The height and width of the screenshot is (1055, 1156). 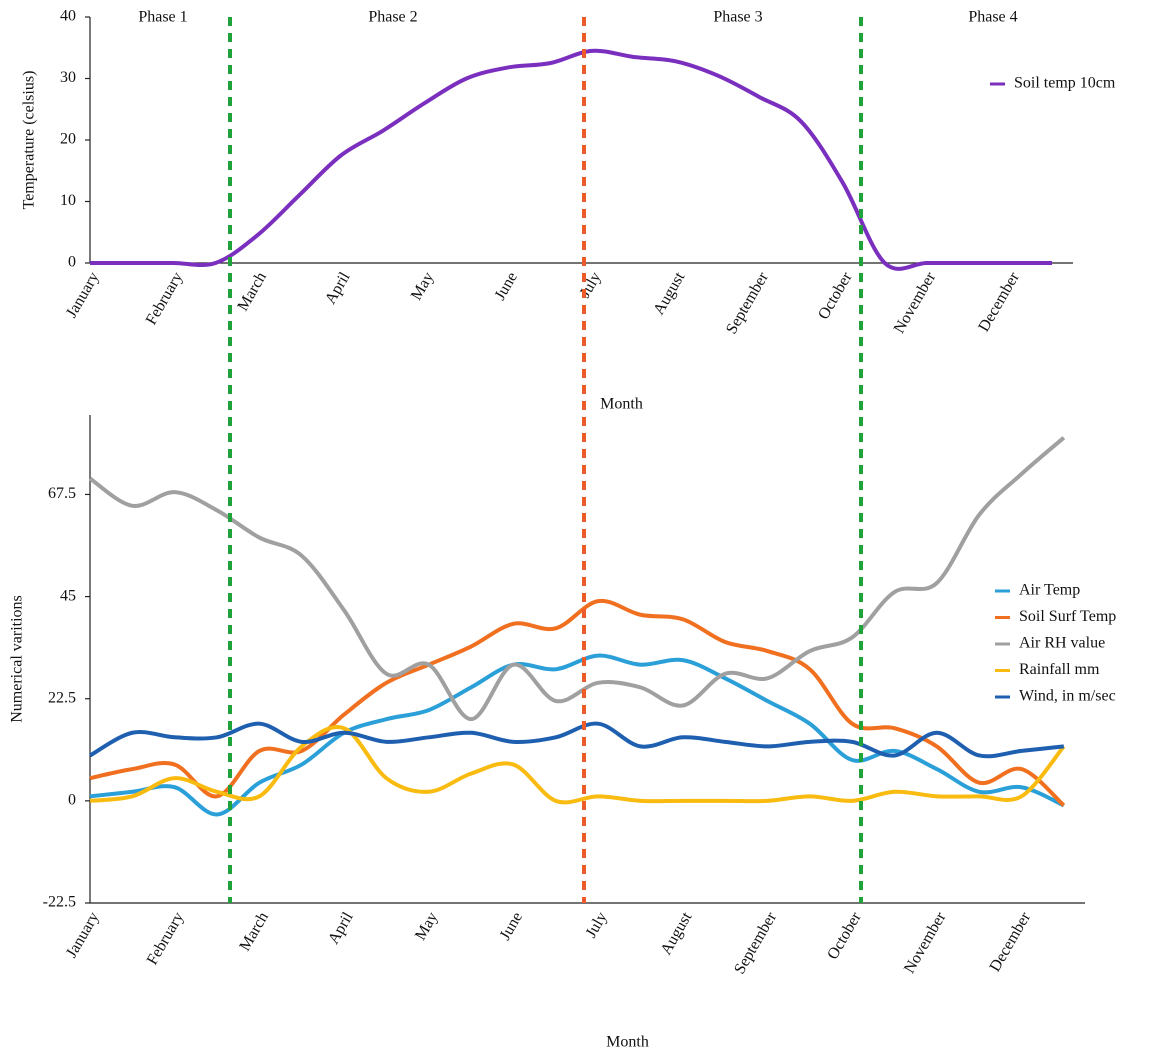 What do you see at coordinates (62, 493) in the screenshot?
I see `y-tick-label: 67.5` at bounding box center [62, 493].